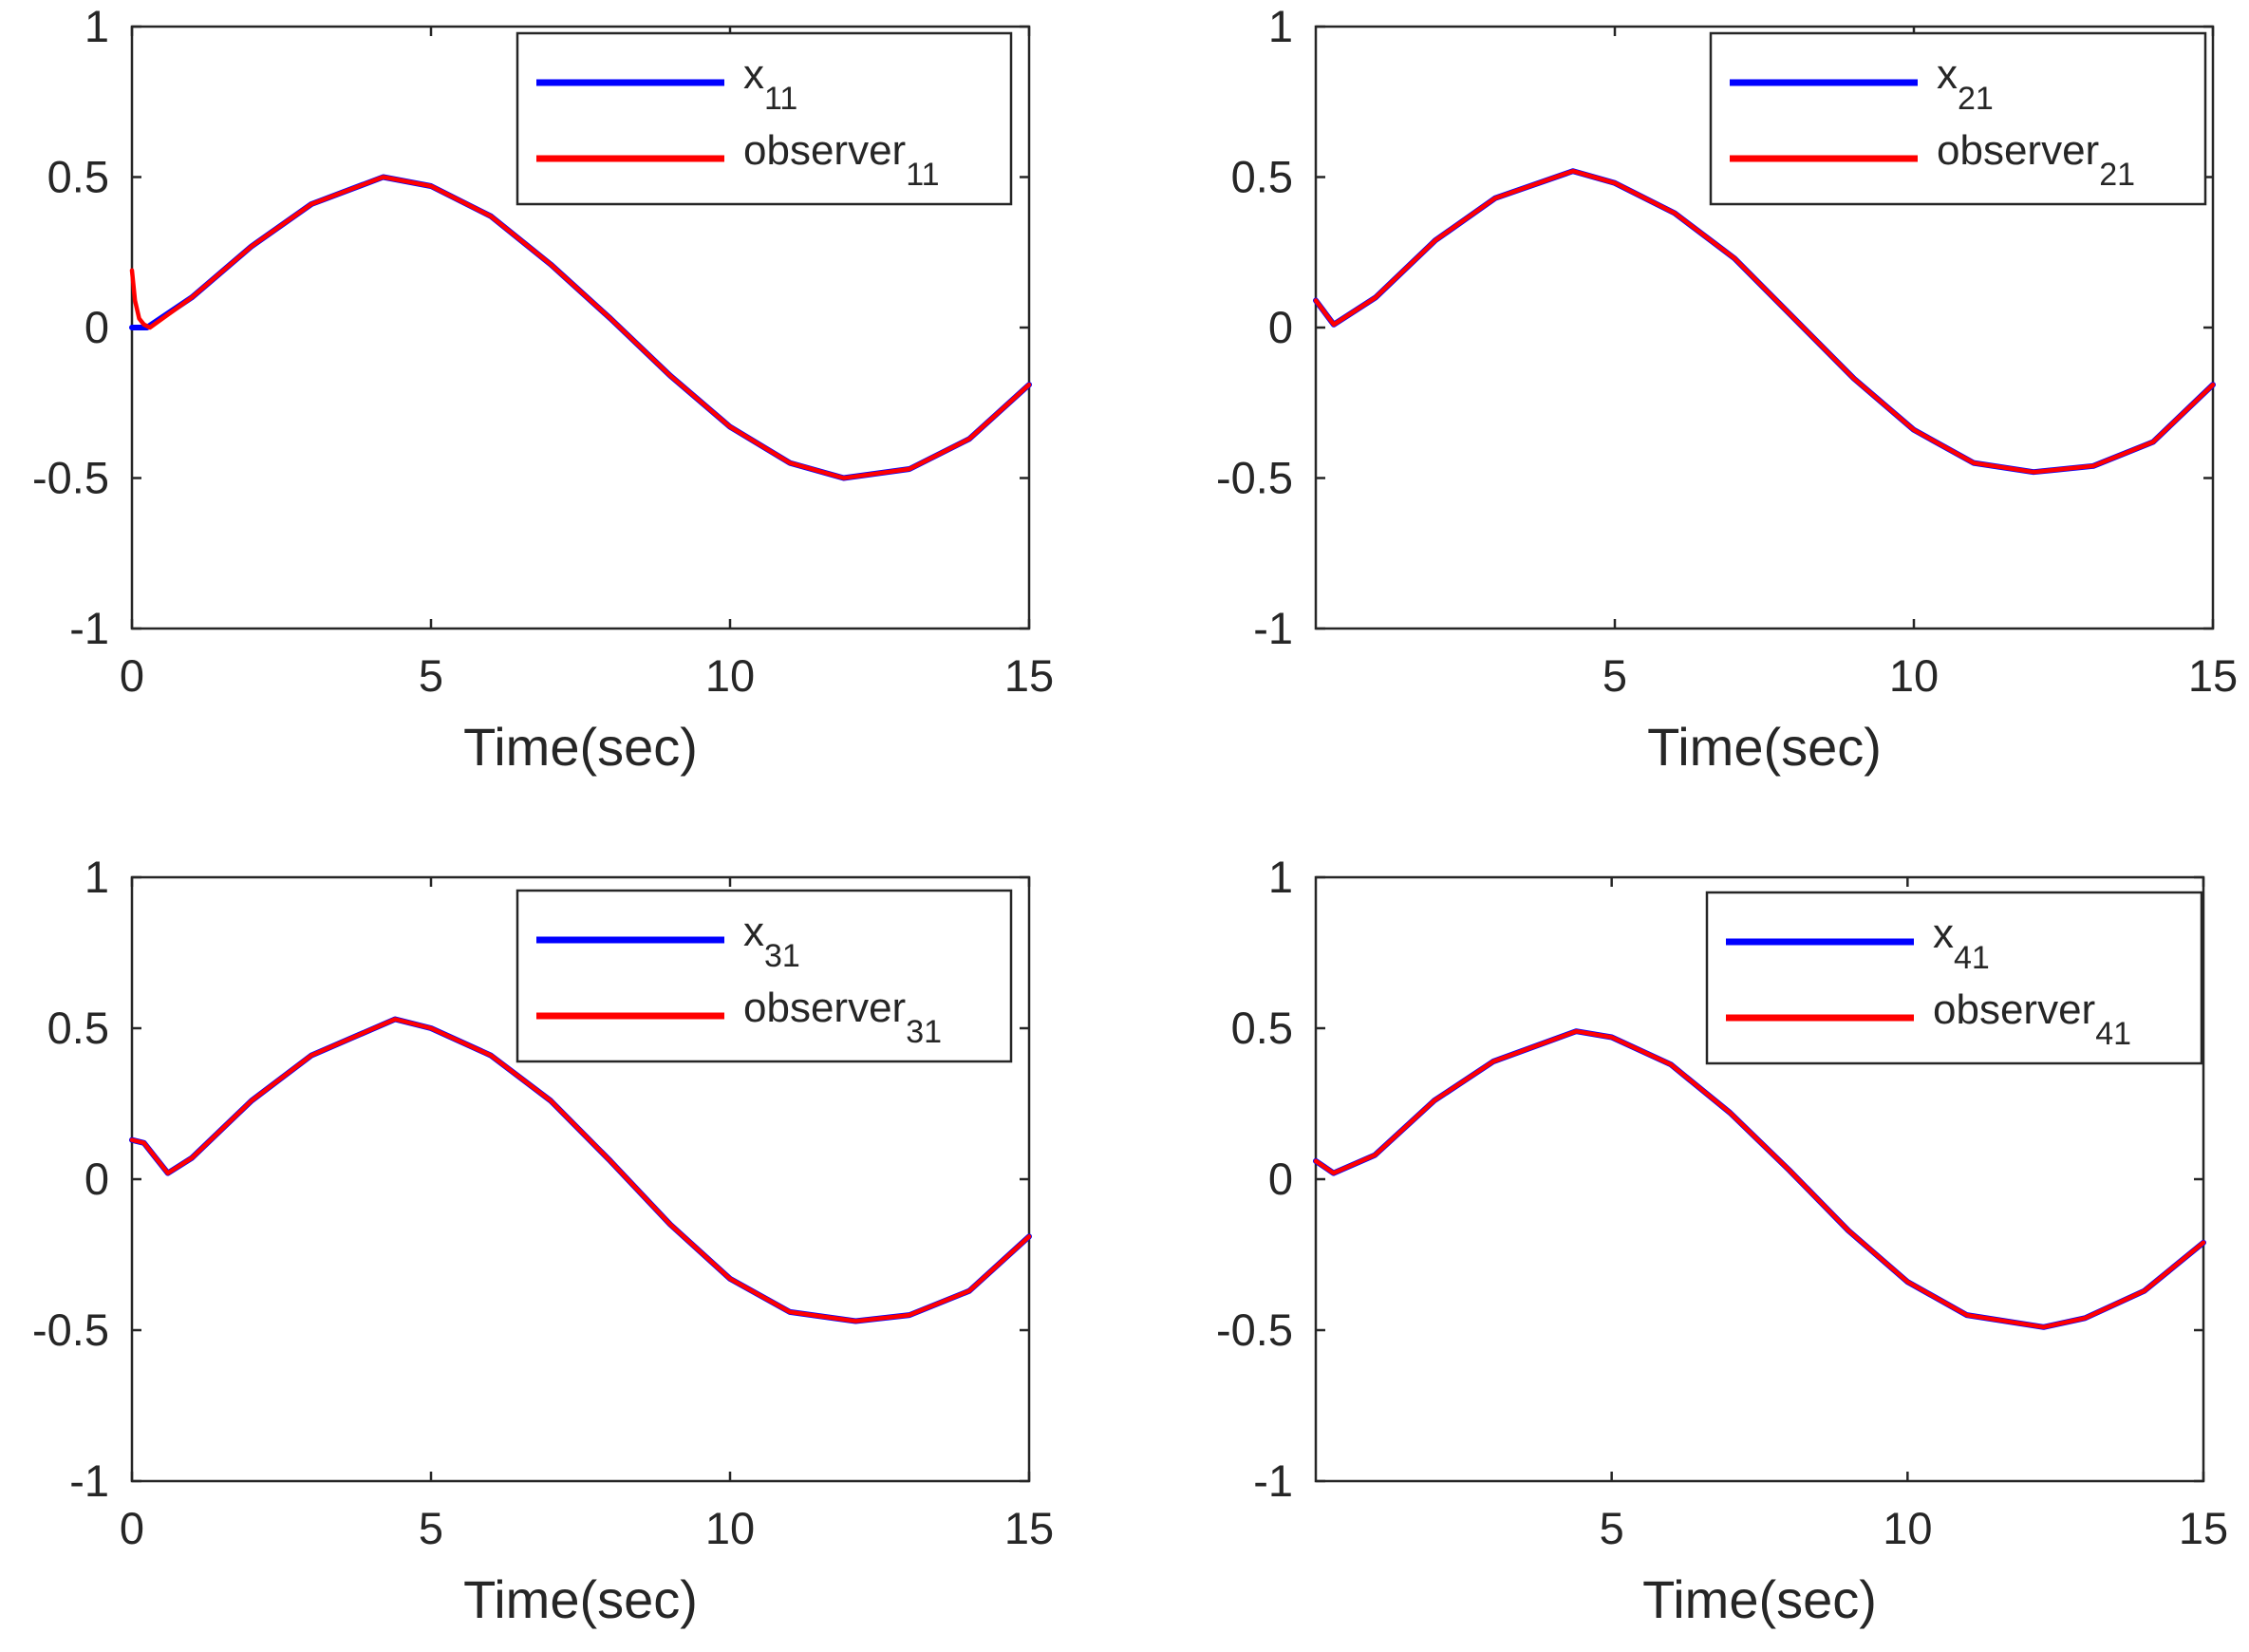  Describe the element at coordinates (770, 84) in the screenshot. I see `legend-label: x11` at that location.